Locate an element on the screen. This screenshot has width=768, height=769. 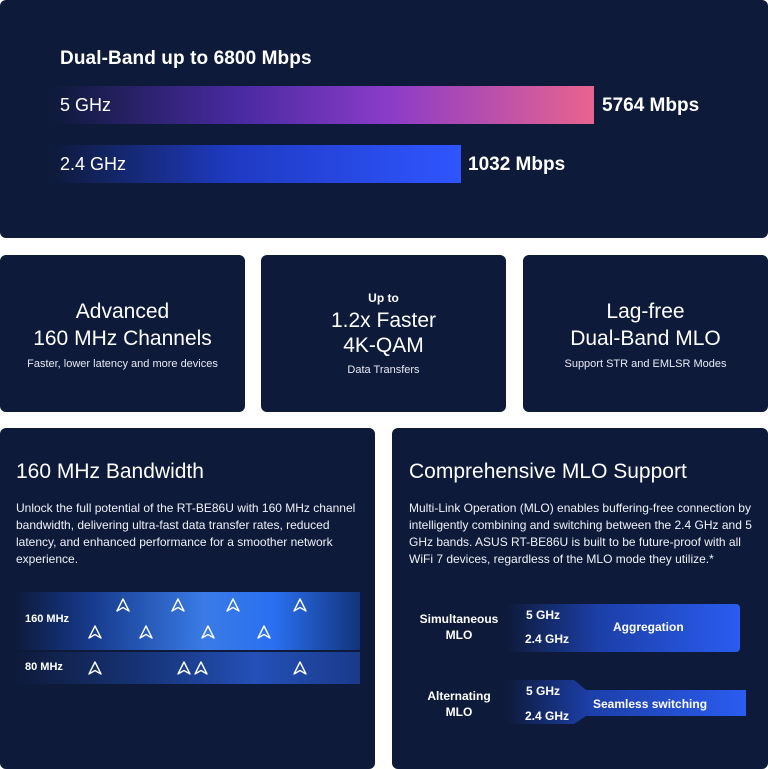
band-5ghz-value: 5764 Mbps is located at coordinates (651, 105).